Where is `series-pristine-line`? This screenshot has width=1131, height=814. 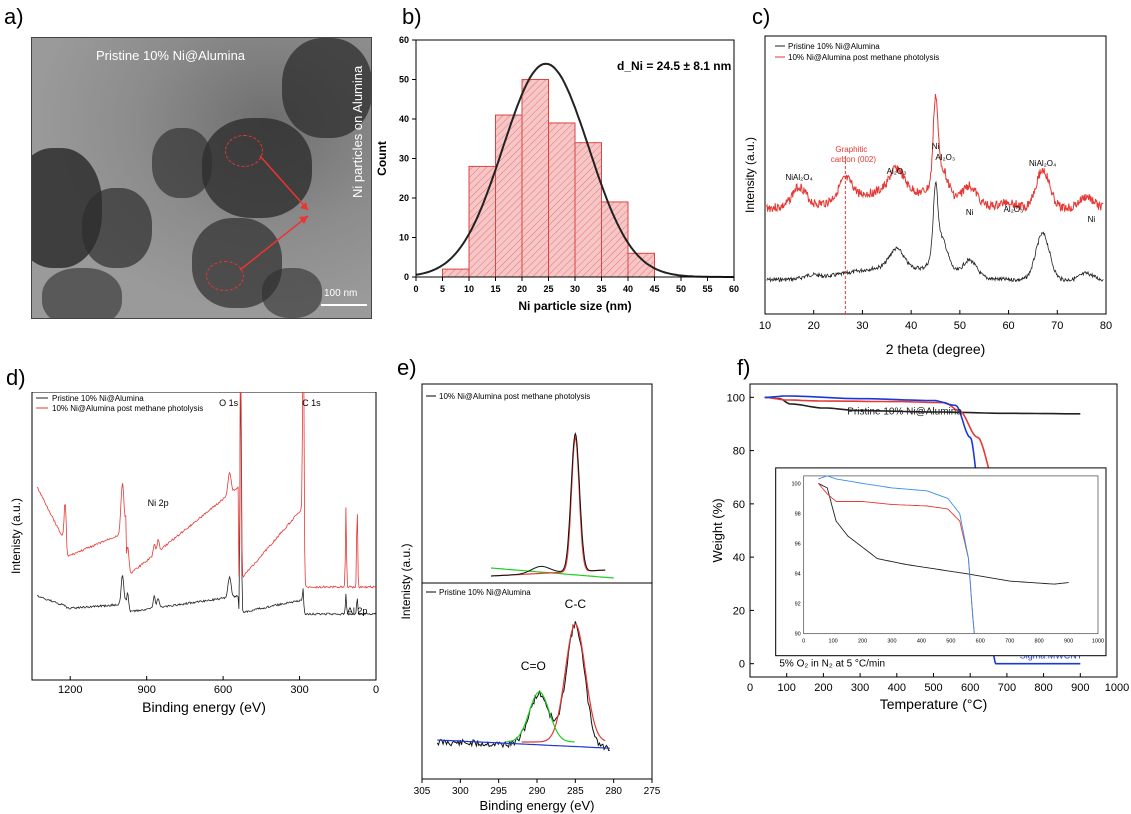 series-pristine-line is located at coordinates (935, 231).